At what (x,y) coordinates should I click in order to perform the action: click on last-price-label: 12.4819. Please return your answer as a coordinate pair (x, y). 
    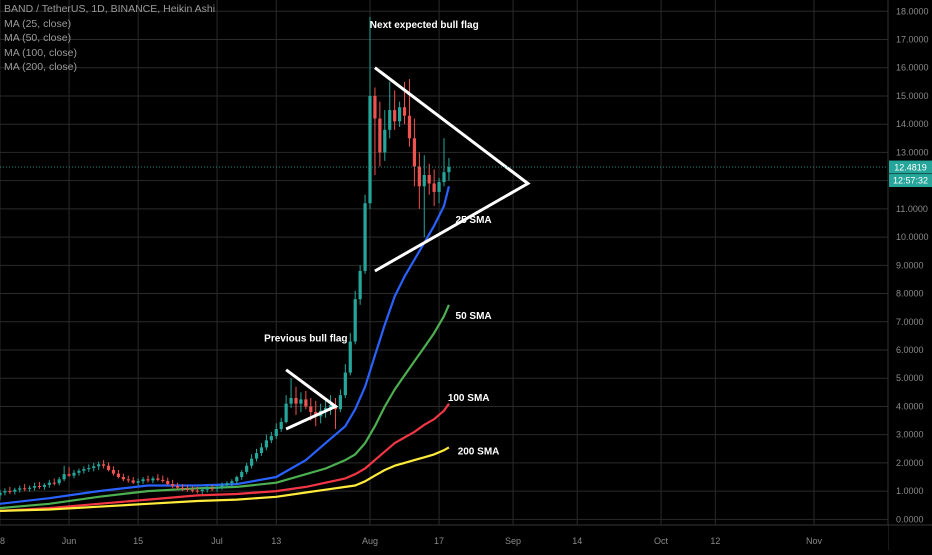
    Looking at the image, I should click on (910, 168).